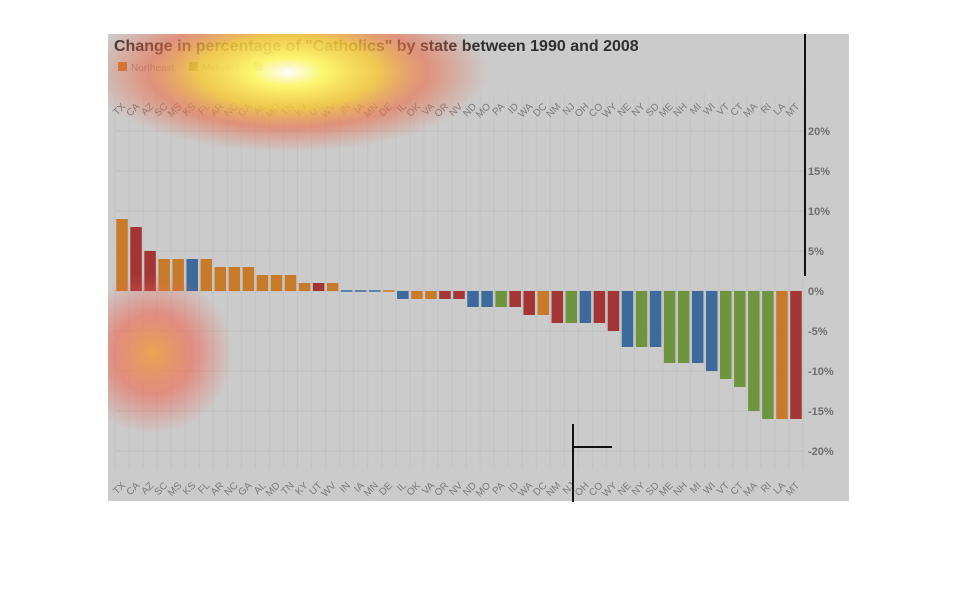 The image size is (958, 596). Describe the element at coordinates (206, 275) in the screenshot. I see `bar-fl` at that location.